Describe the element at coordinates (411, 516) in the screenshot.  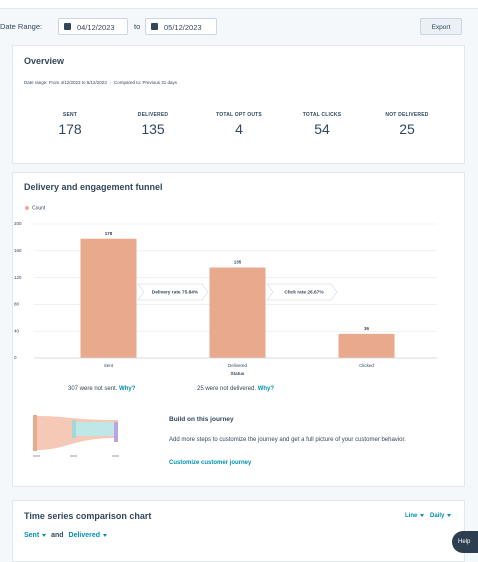
I see `view-text: Line` at that location.